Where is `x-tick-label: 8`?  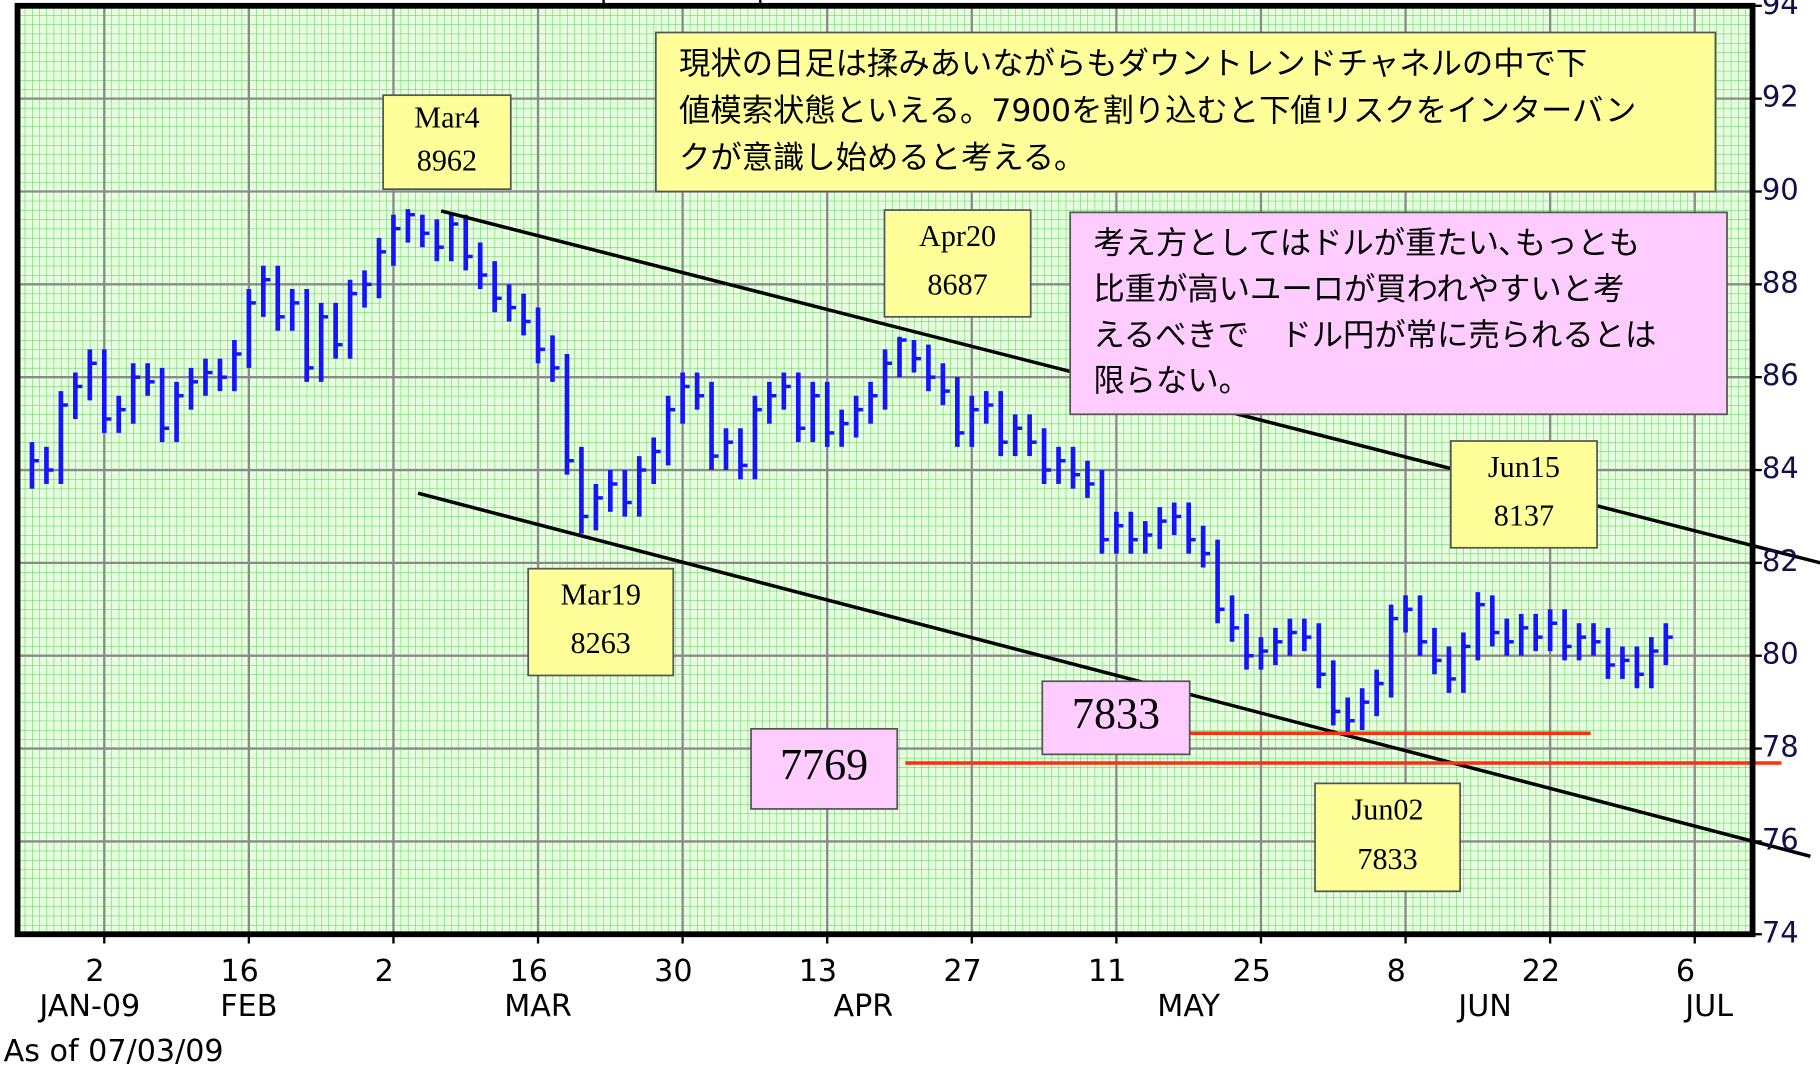
x-tick-label: 8 is located at coordinates (1396, 971).